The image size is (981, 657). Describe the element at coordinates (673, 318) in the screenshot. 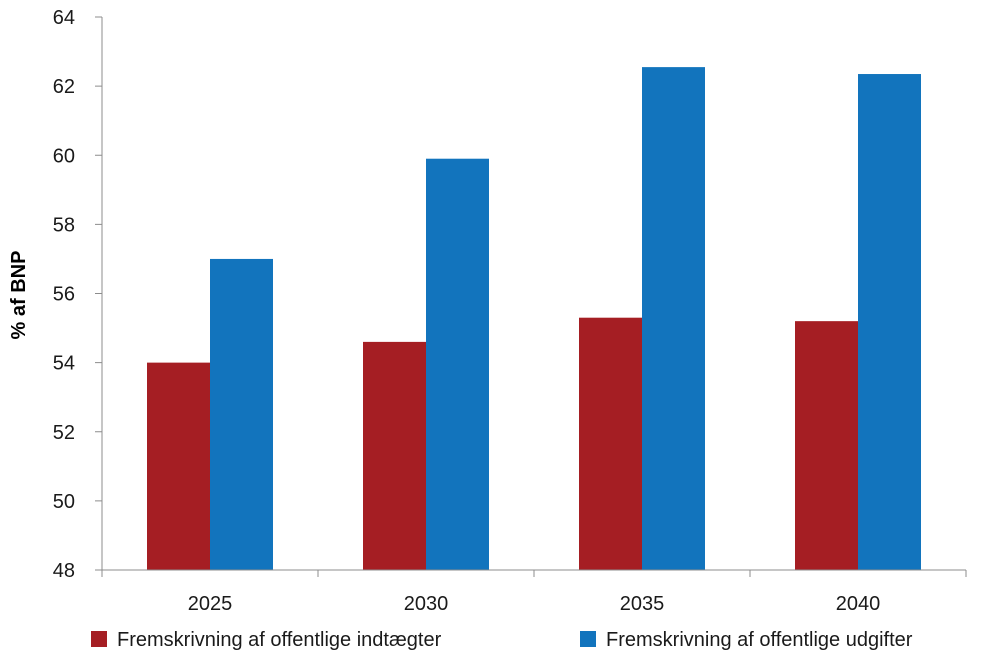

I see `bar-series-2-2035` at that location.